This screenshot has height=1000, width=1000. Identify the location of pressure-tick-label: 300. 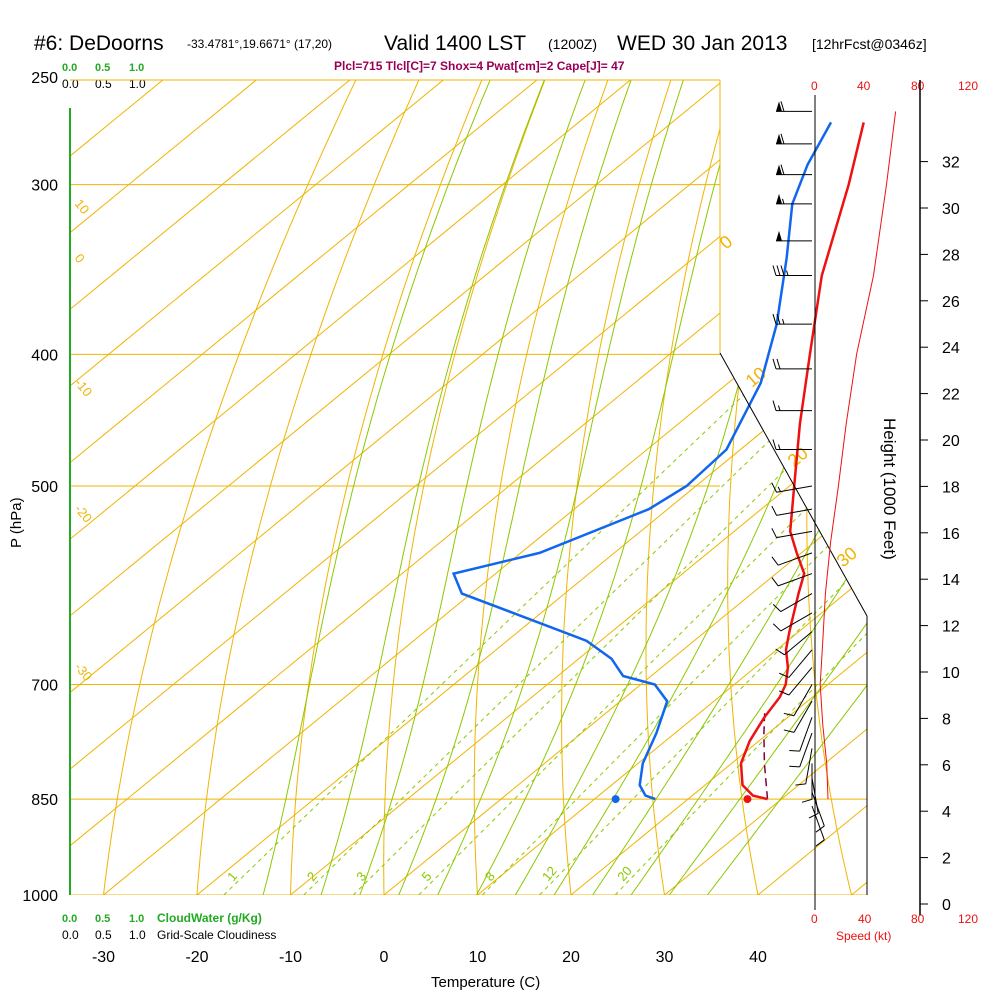
(44, 186).